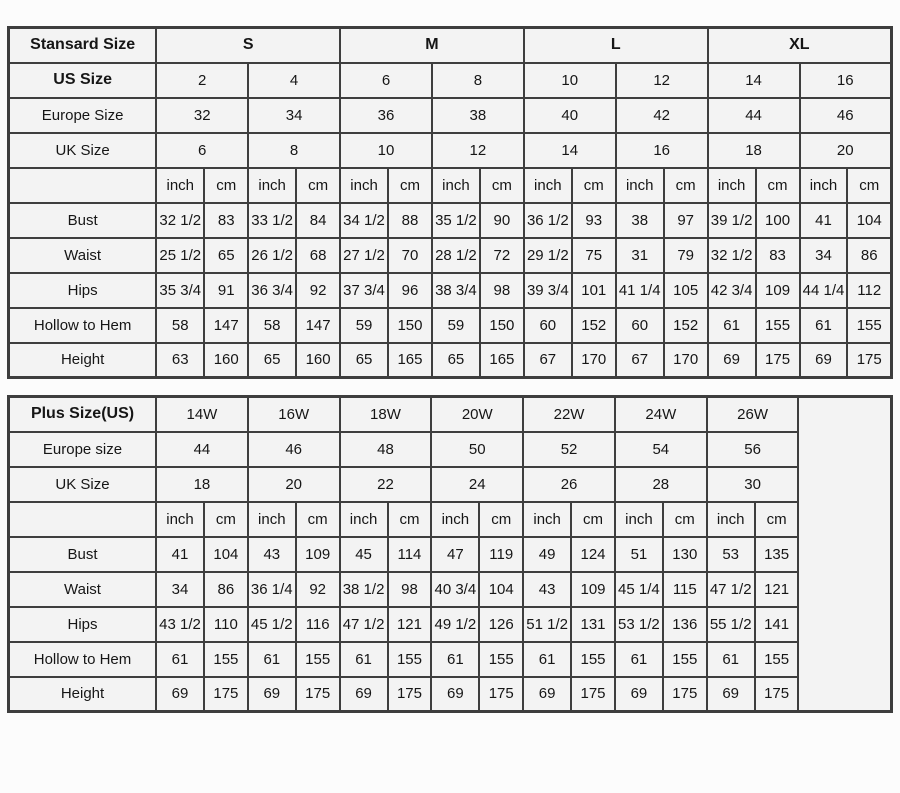 Image resolution: width=900 pixels, height=793 pixels. What do you see at coordinates (82, 624) in the screenshot?
I see `row-label: Hips` at bounding box center [82, 624].